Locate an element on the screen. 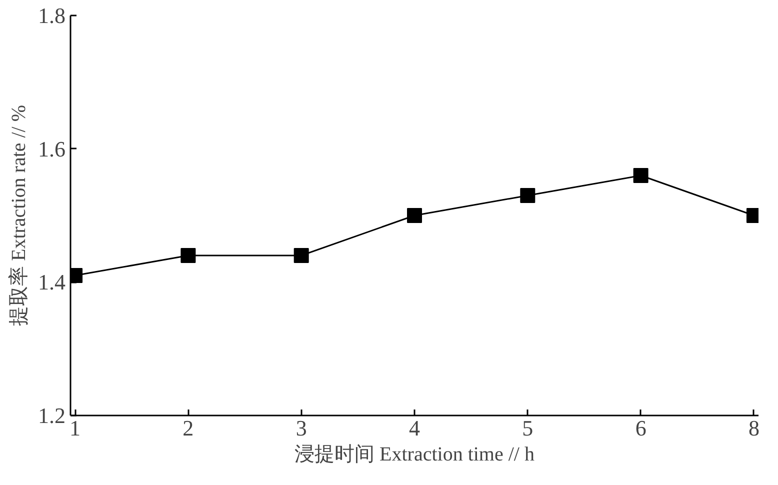 This screenshot has height=485, width=778. x-tick-label: 3 is located at coordinates (301, 428).